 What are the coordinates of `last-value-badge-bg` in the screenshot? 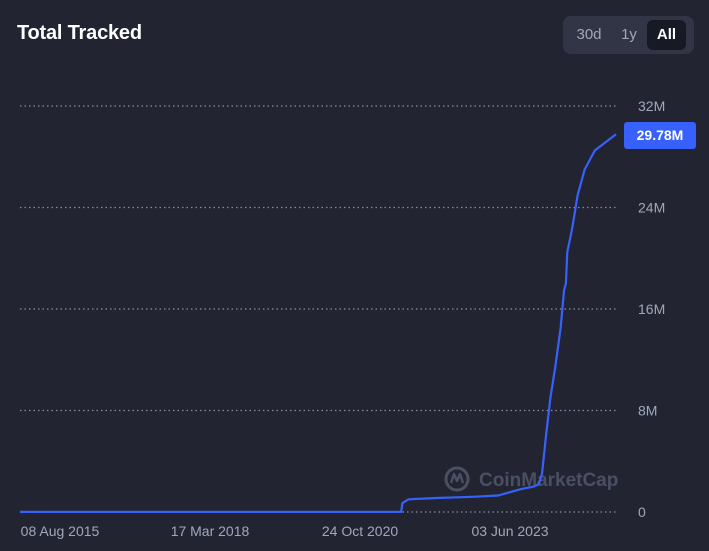 It's located at (660, 135).